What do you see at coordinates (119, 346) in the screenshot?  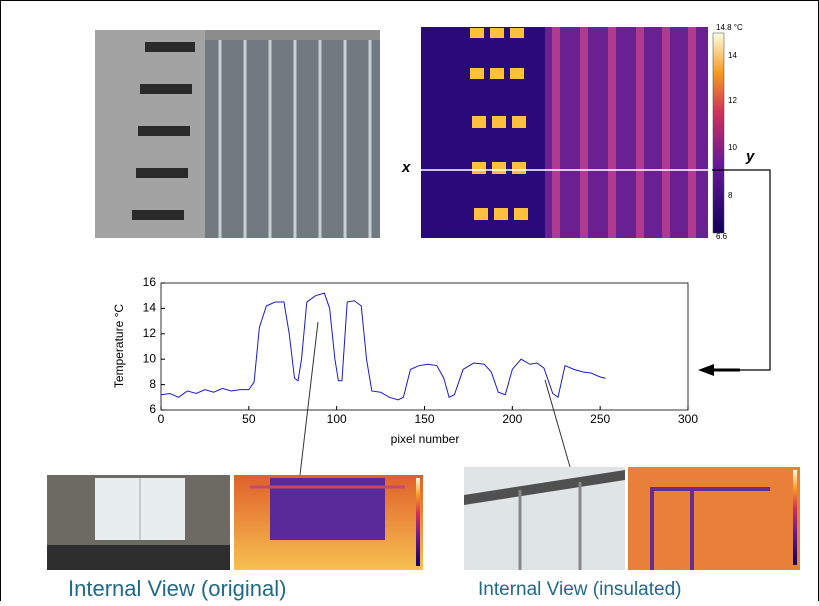 I see `y-axis-label: Temperature °C` at bounding box center [119, 346].